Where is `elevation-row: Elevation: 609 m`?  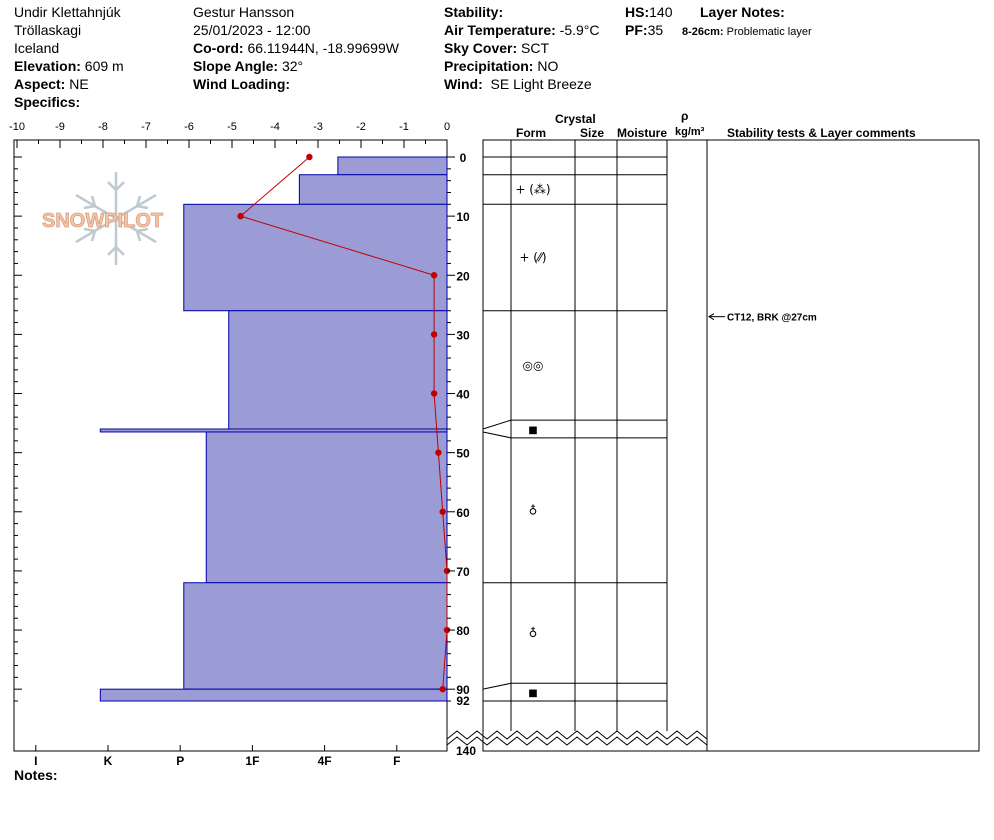
elevation-row: Elevation: 609 m is located at coordinates (69, 66).